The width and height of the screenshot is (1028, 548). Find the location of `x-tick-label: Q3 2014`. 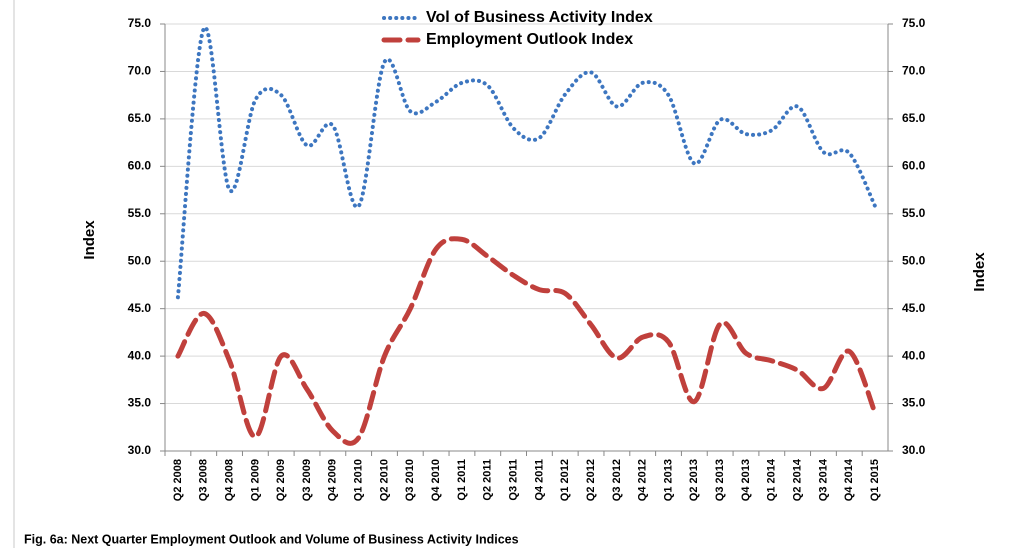

x-tick-label: Q3 2014 is located at coordinates (823, 479).